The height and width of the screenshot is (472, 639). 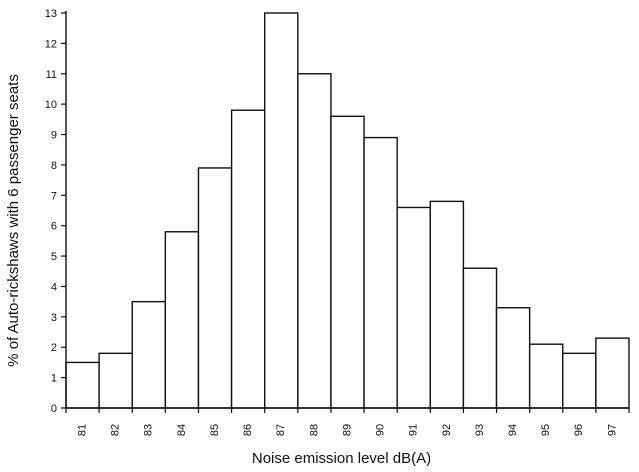 What do you see at coordinates (149, 430) in the screenshot?
I see `x-tick-label: 83` at bounding box center [149, 430].